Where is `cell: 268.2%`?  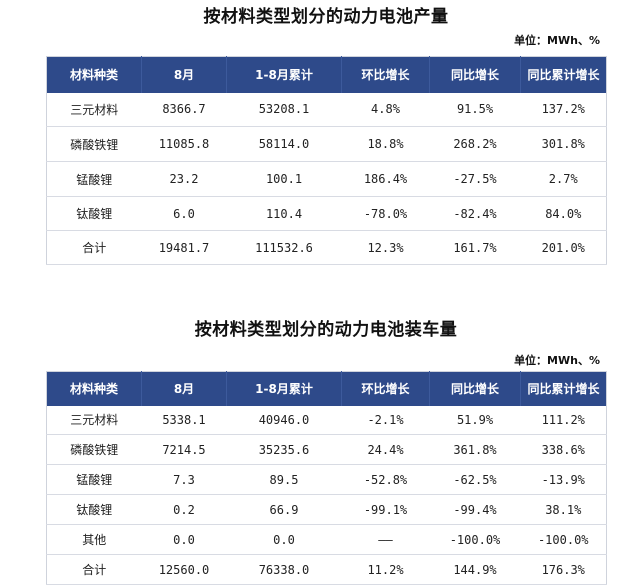 cell: 268.2% is located at coordinates (475, 144).